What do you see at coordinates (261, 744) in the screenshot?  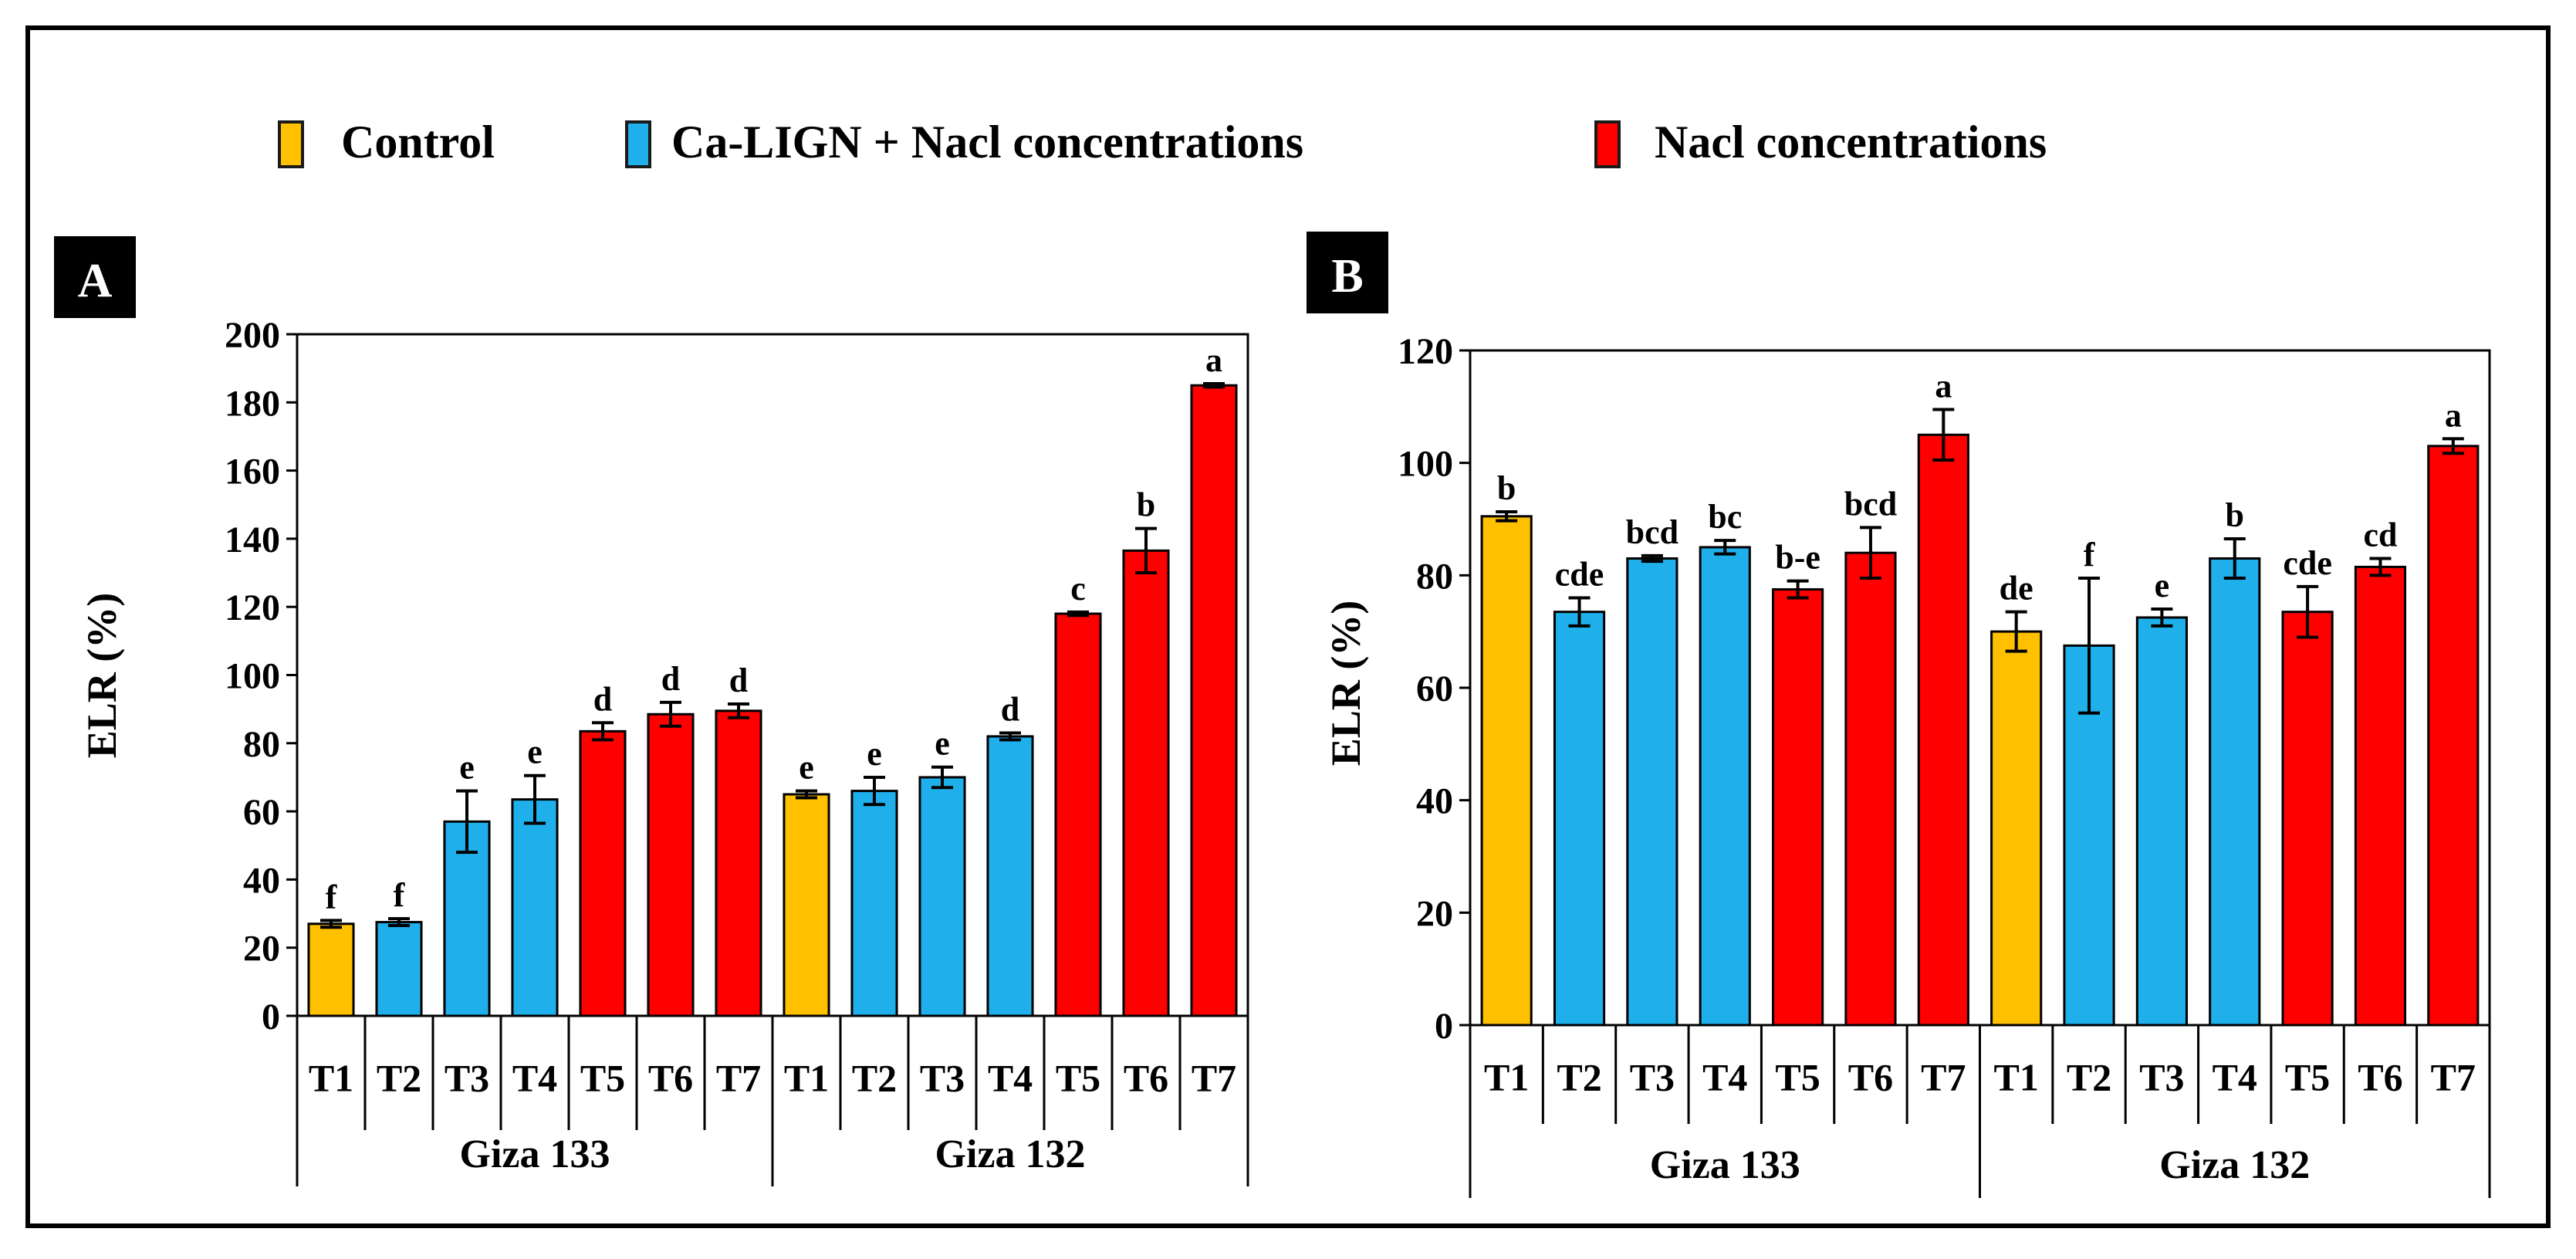 I see `panel-a-y-tick-label: 80` at bounding box center [261, 744].